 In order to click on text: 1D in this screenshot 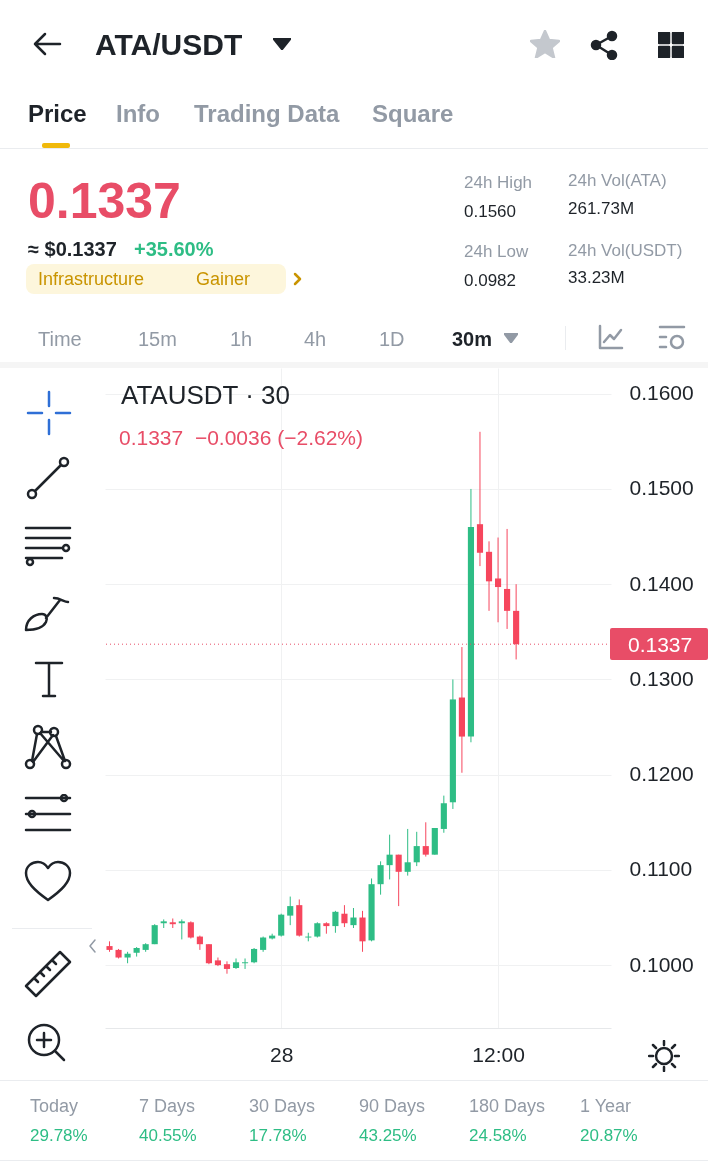, I will do `click(392, 339)`.